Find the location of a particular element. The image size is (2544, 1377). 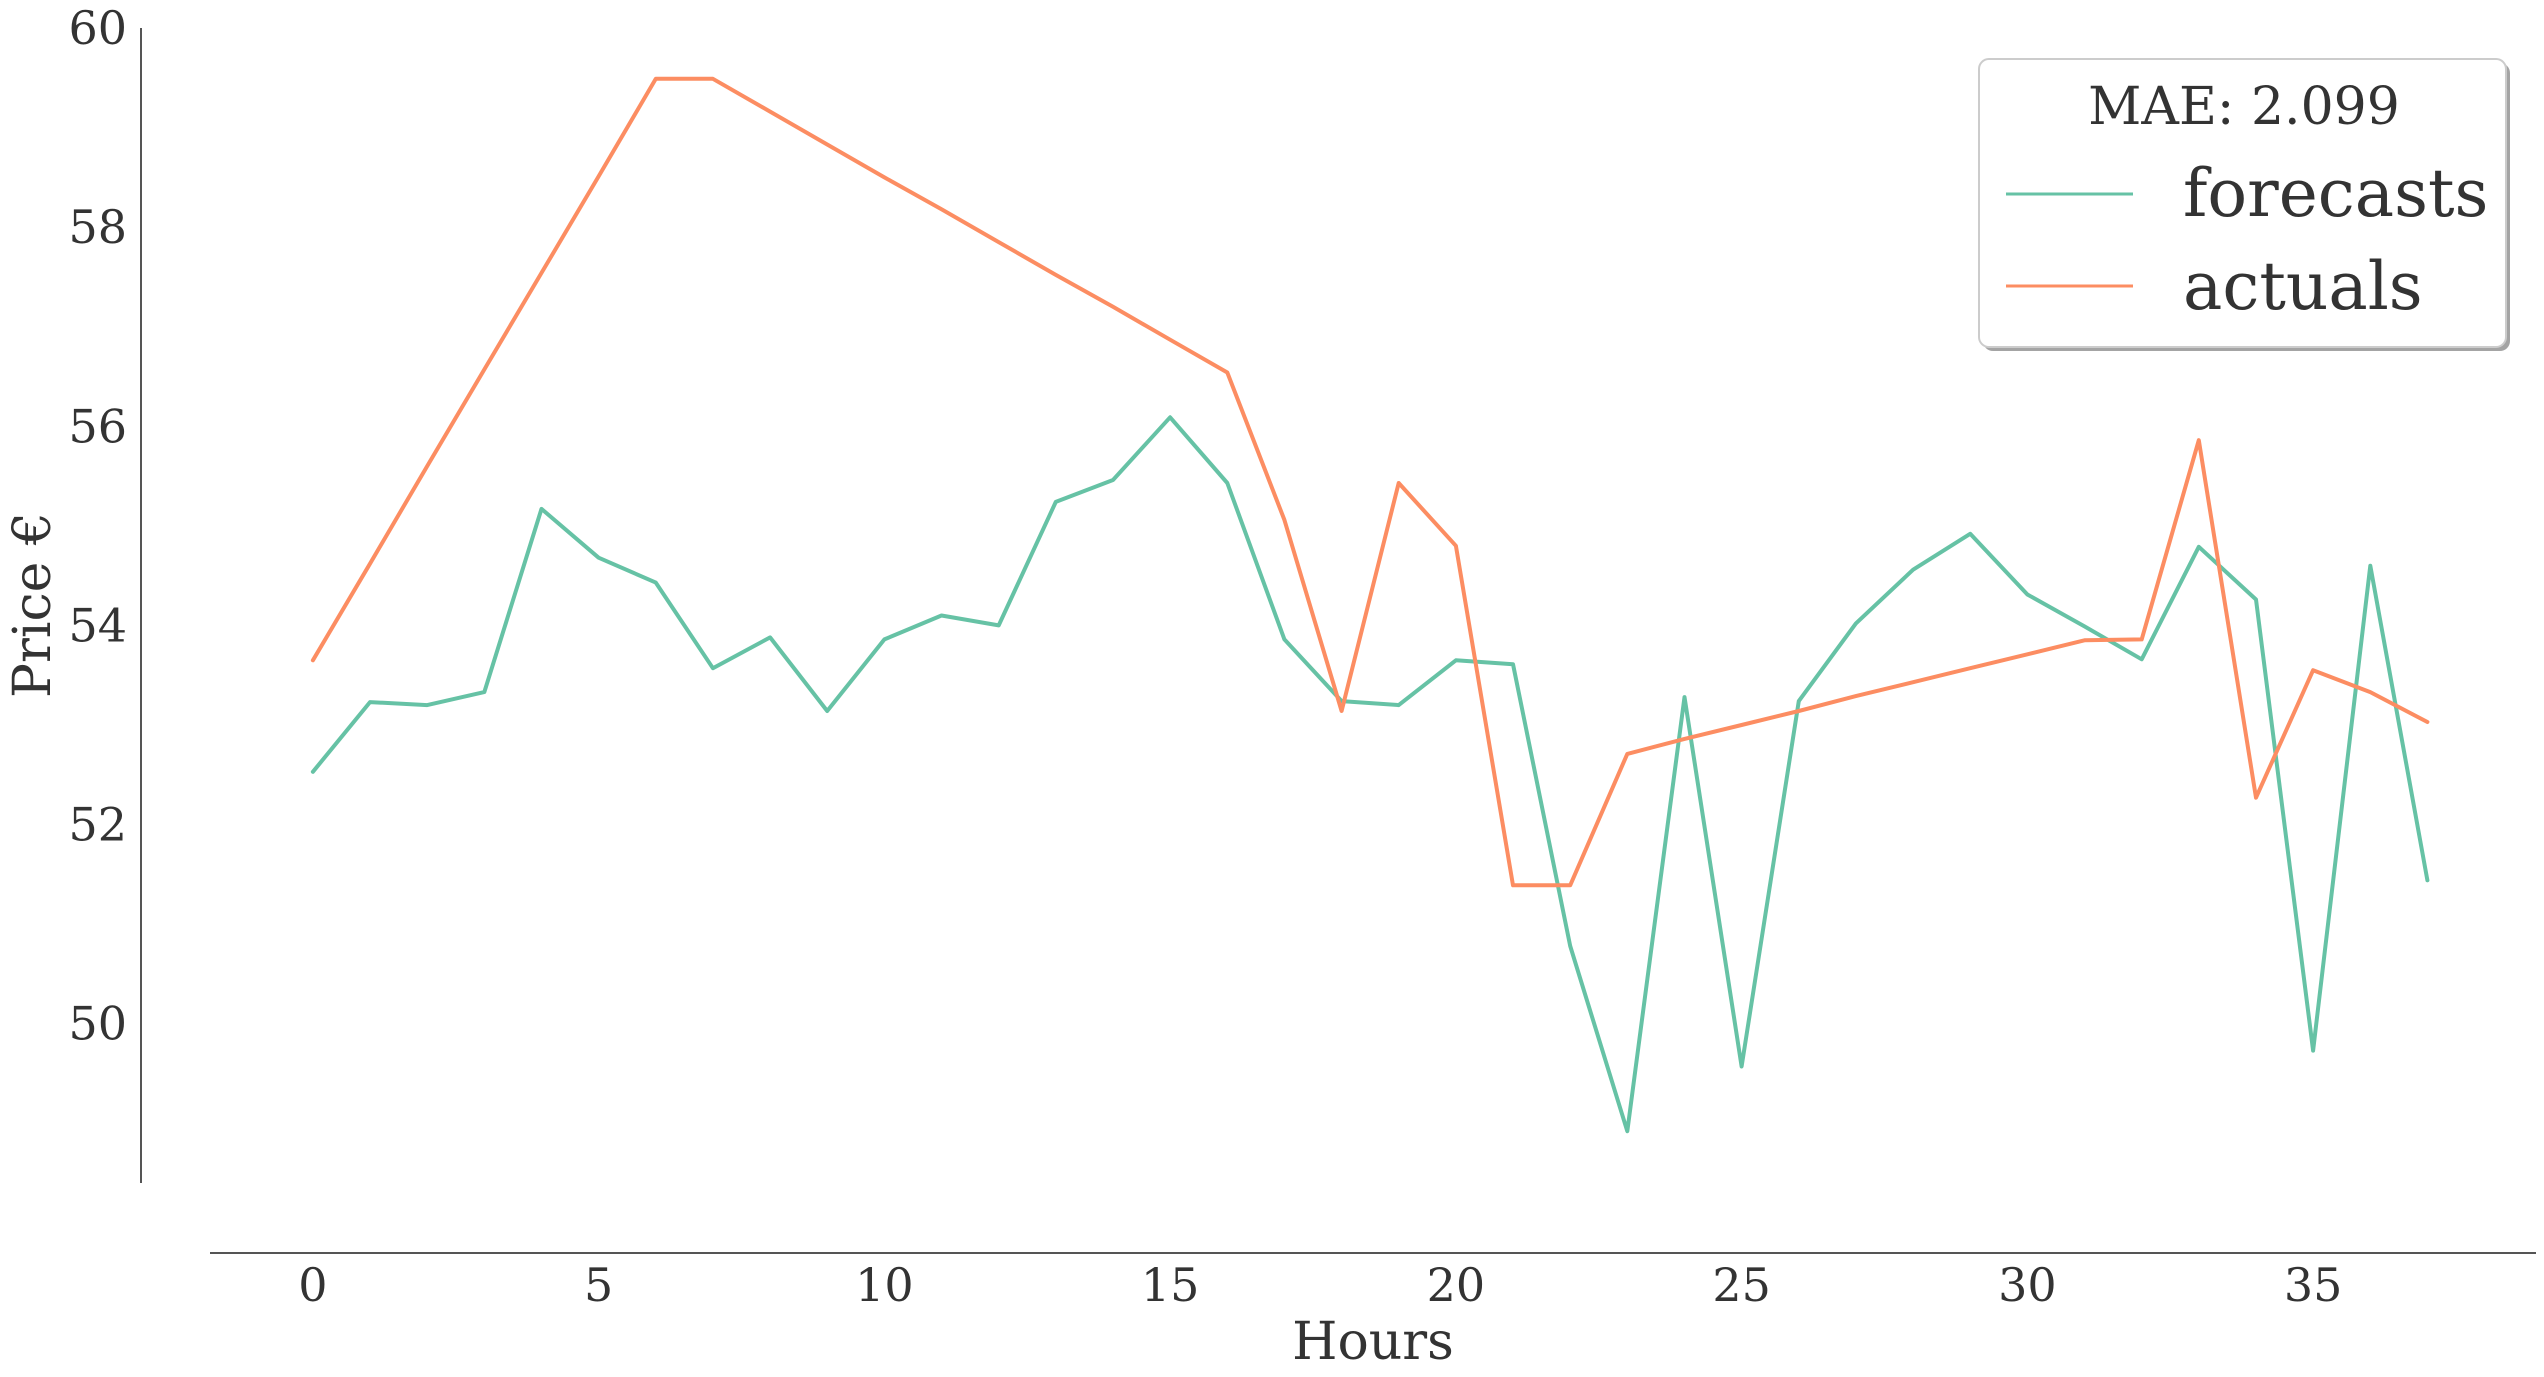

y-tick-labels: 50 52 54 56 58 60 is located at coordinates (97, 526).